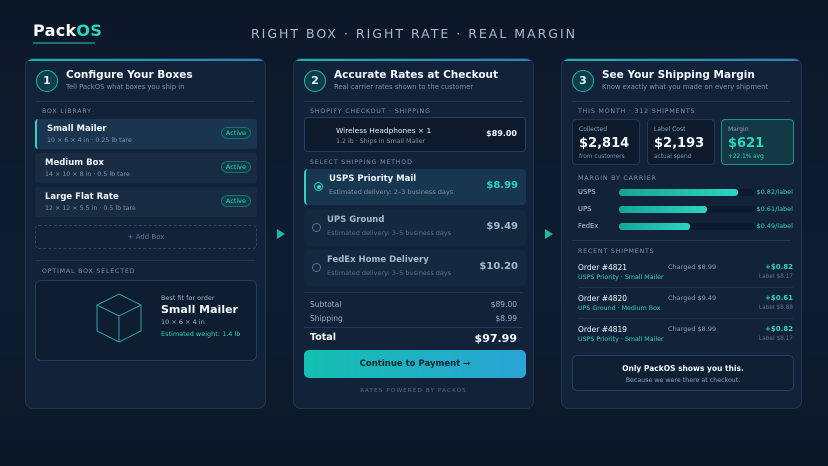  What do you see at coordinates (583, 81) in the screenshot?
I see `step-number: 3` at bounding box center [583, 81].